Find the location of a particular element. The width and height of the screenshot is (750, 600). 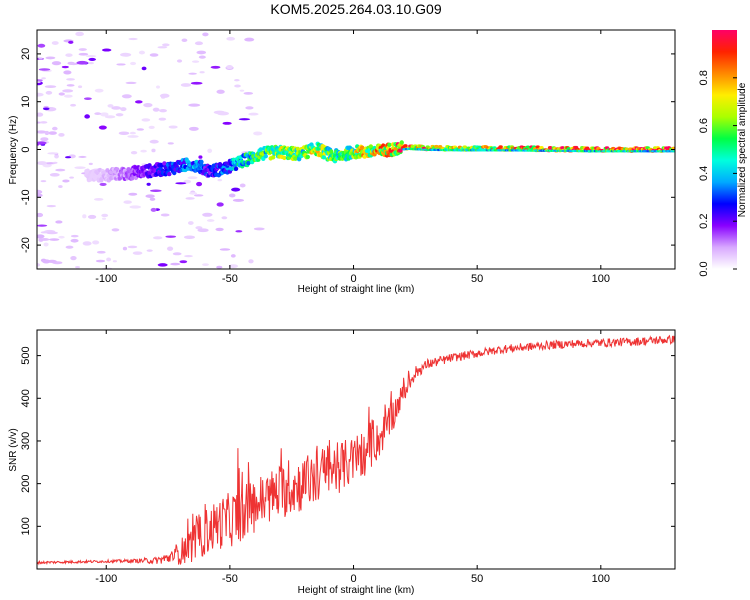

snr-x-tick-label: 100 is located at coordinates (601, 579).